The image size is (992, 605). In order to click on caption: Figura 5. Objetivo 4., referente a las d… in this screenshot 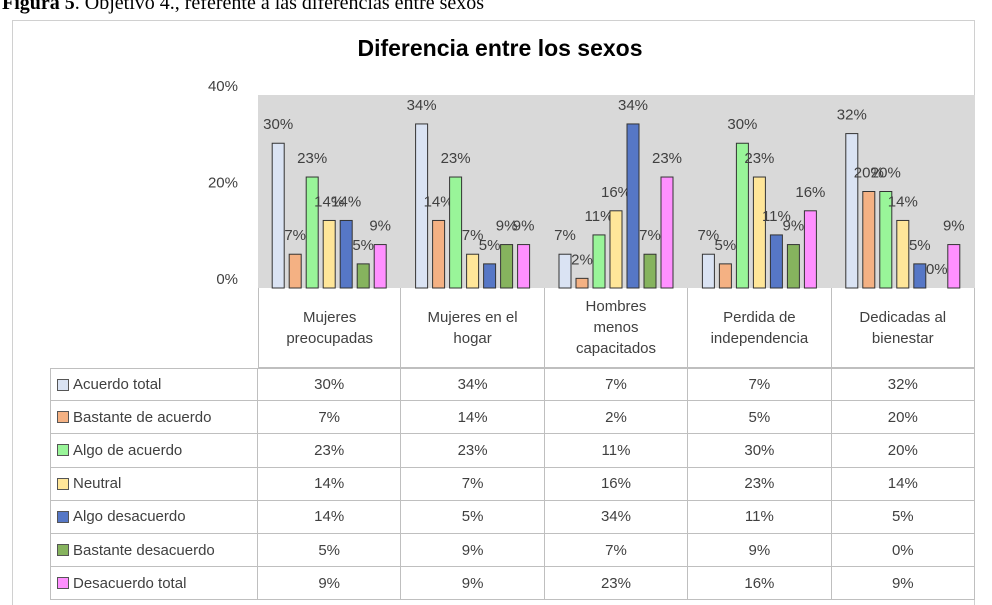, I will do `click(243, 7)`.